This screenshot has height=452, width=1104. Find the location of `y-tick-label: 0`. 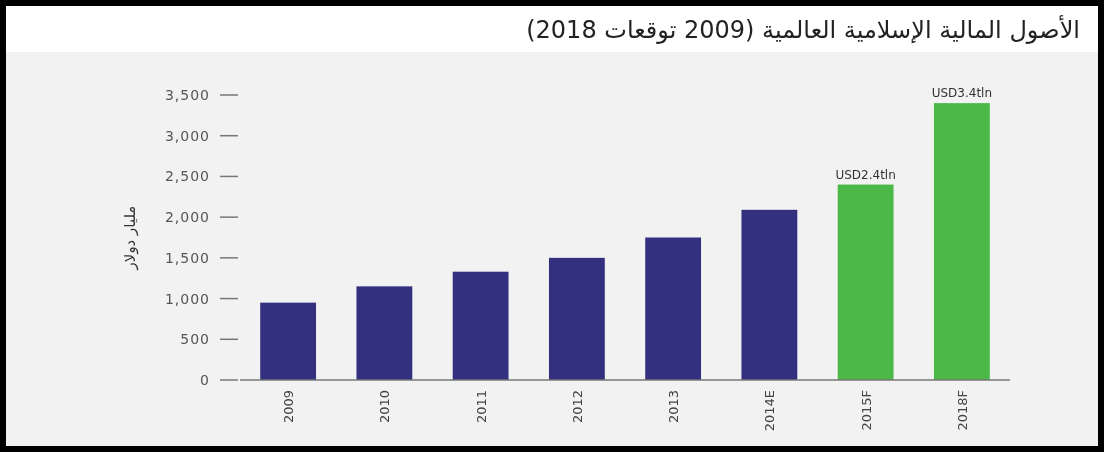

y-tick-label: 0 is located at coordinates (205, 380).